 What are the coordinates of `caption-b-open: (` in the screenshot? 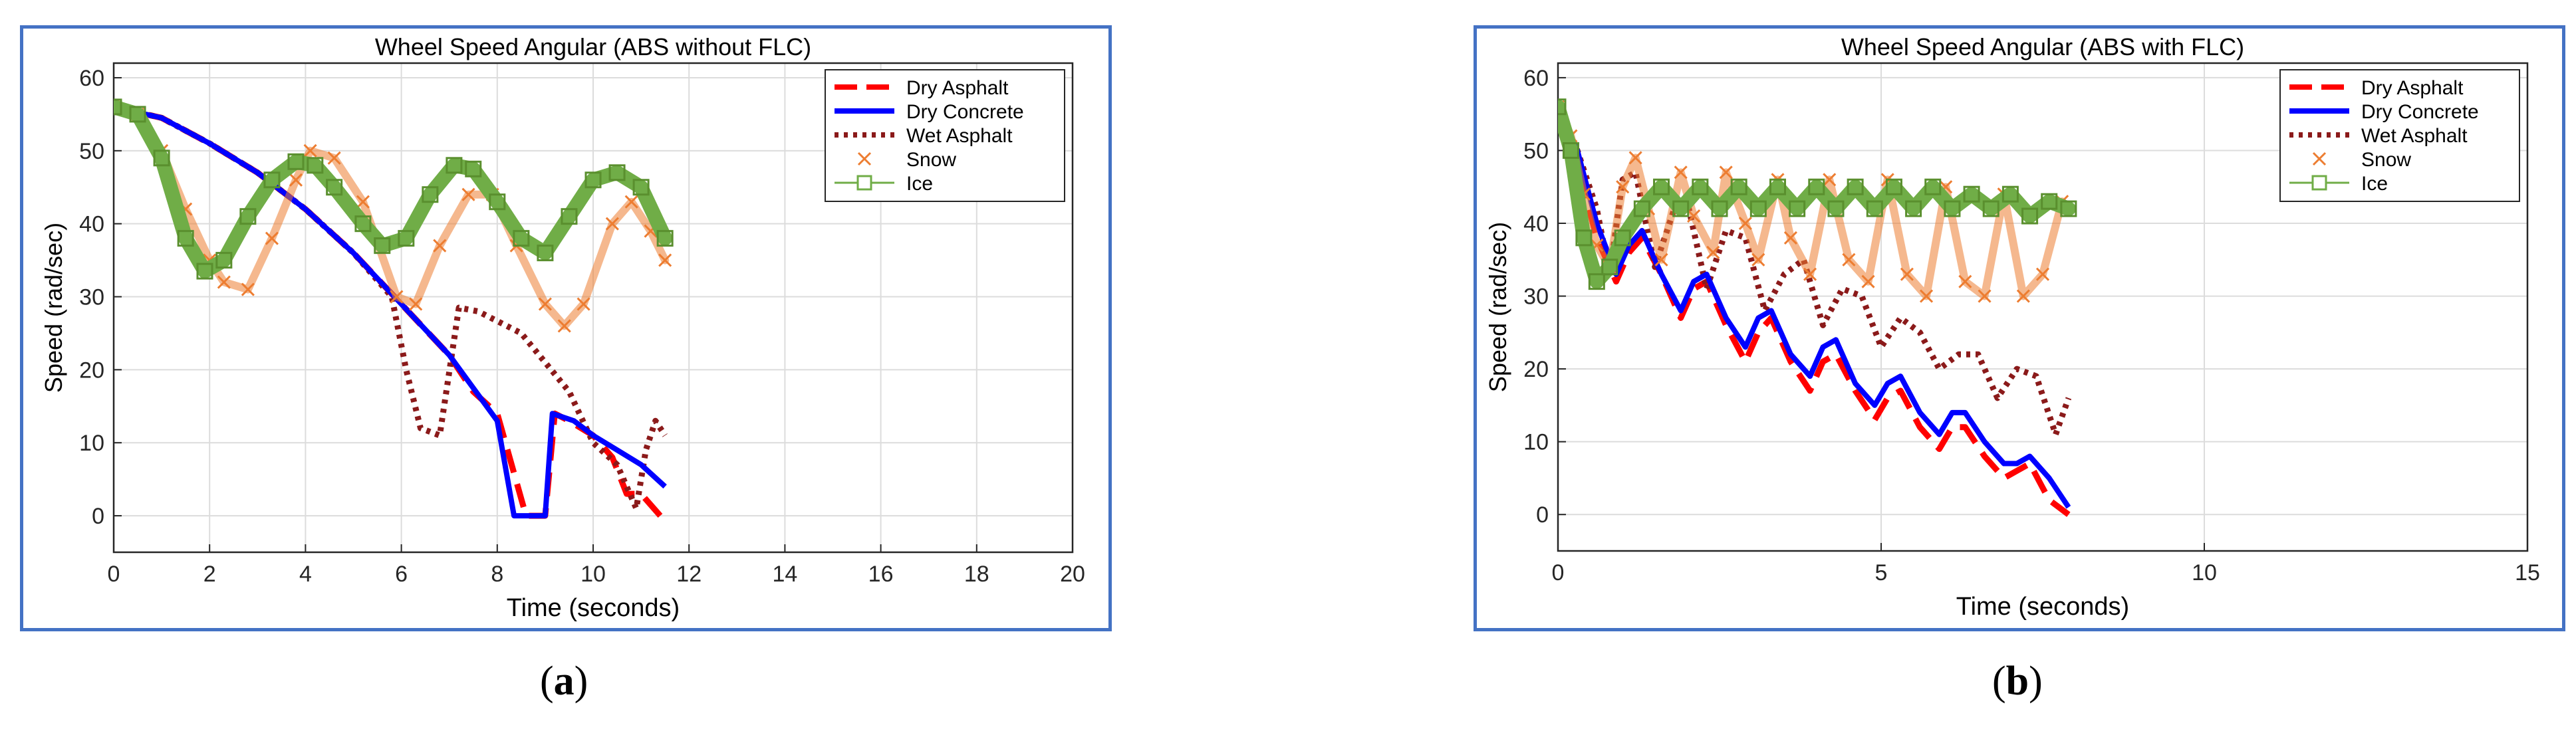 It's located at (1999, 681).